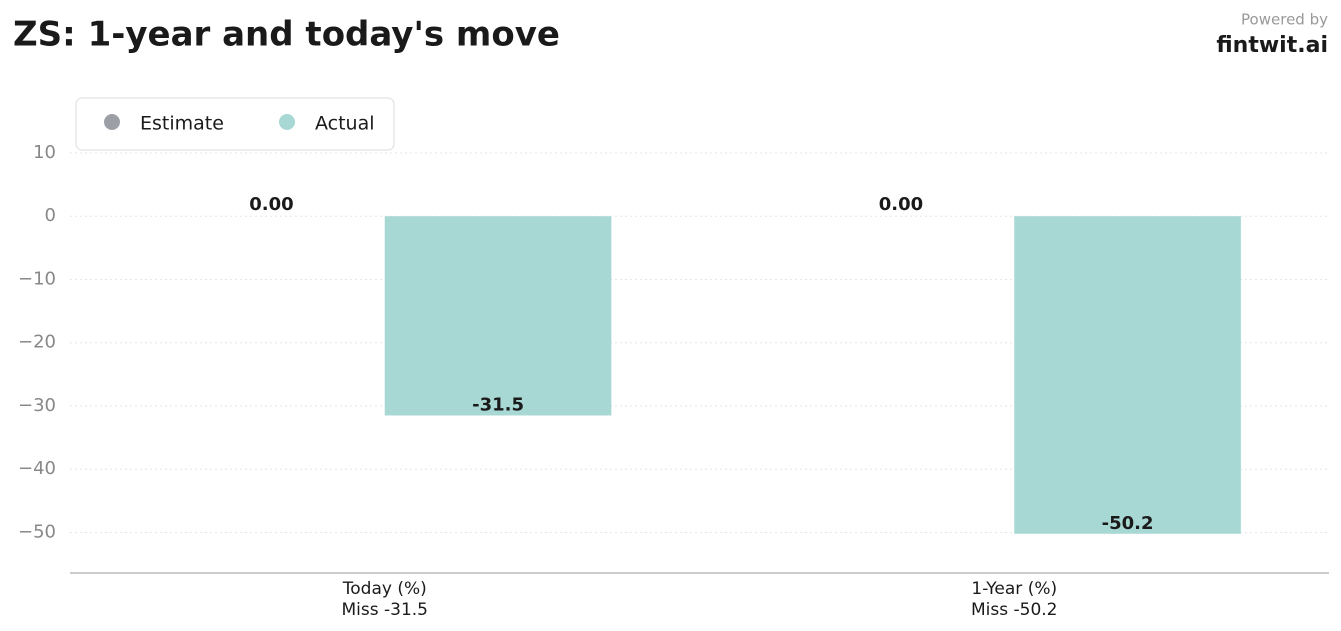  What do you see at coordinates (1272, 45) in the screenshot?
I see `brand: fintwit.ai` at bounding box center [1272, 45].